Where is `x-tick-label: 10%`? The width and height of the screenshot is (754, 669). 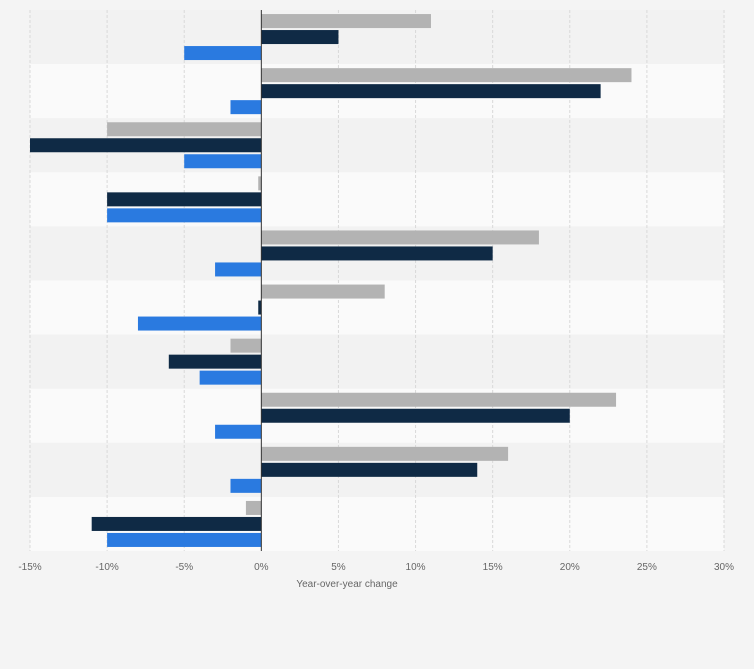 x-tick-label: 10% is located at coordinates (416, 567).